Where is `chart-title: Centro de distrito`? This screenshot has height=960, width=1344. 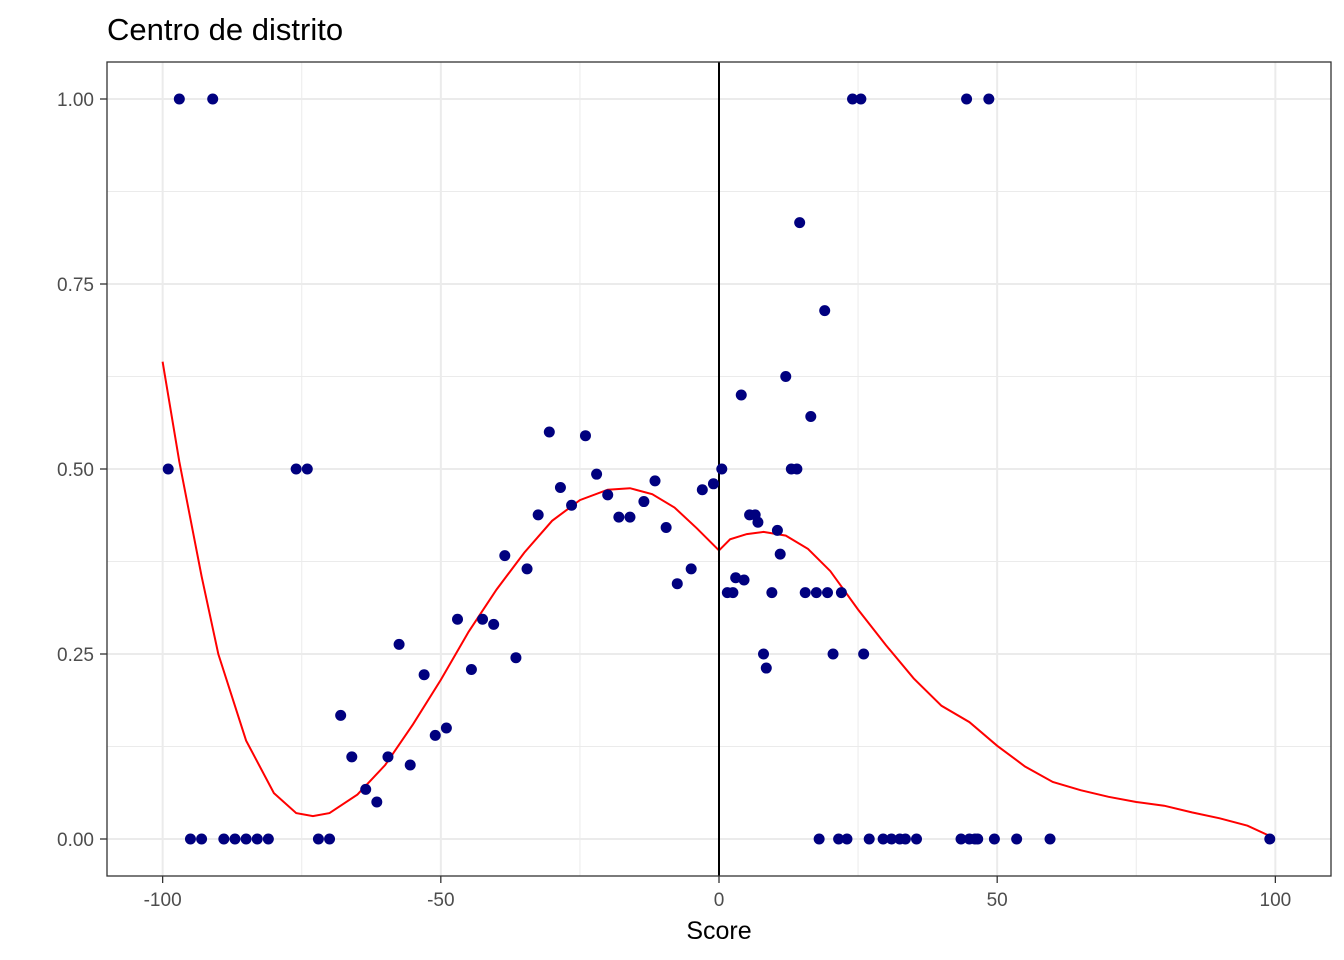
chart-title: Centro de distrito is located at coordinates (225, 29).